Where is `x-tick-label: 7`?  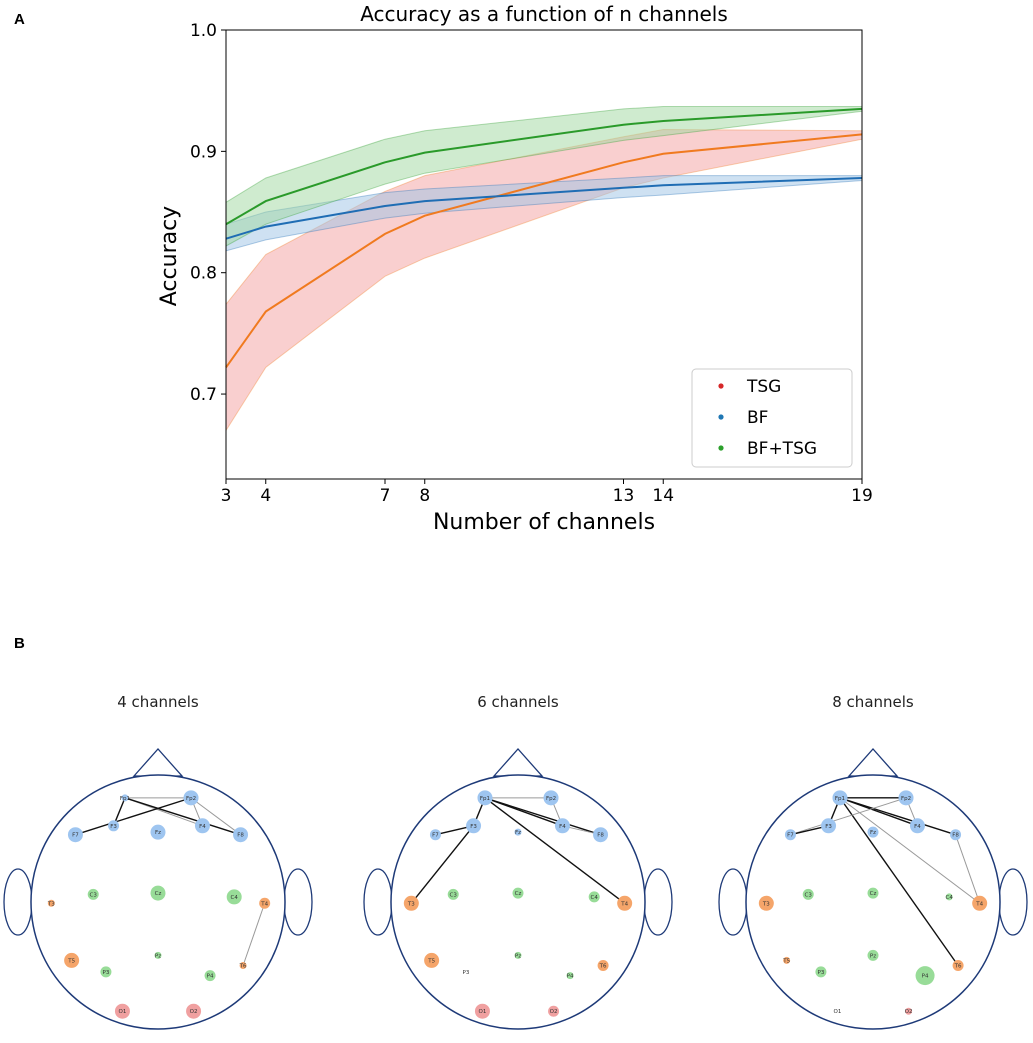
x-tick-label: 7 is located at coordinates (385, 496).